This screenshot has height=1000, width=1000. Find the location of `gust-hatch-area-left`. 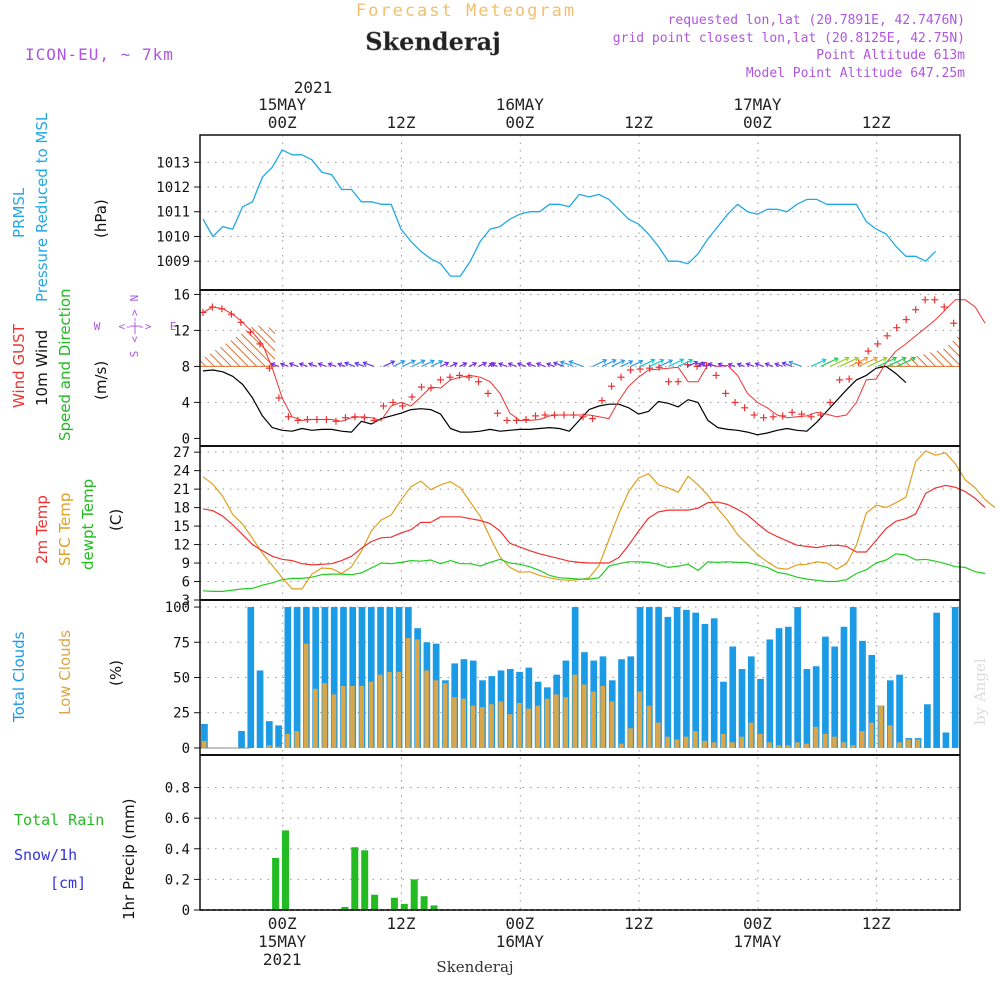

gust-hatch-area-left is located at coordinates (237, 346).